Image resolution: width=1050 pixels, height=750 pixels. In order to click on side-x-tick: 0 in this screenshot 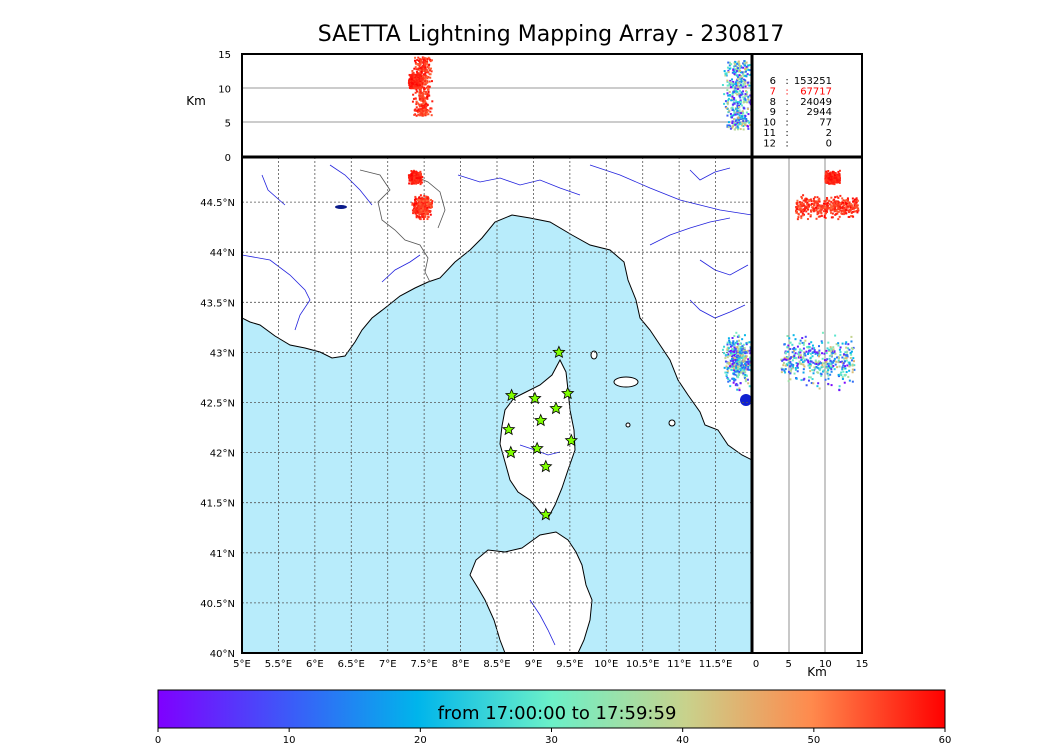, I will do `click(756, 664)`.